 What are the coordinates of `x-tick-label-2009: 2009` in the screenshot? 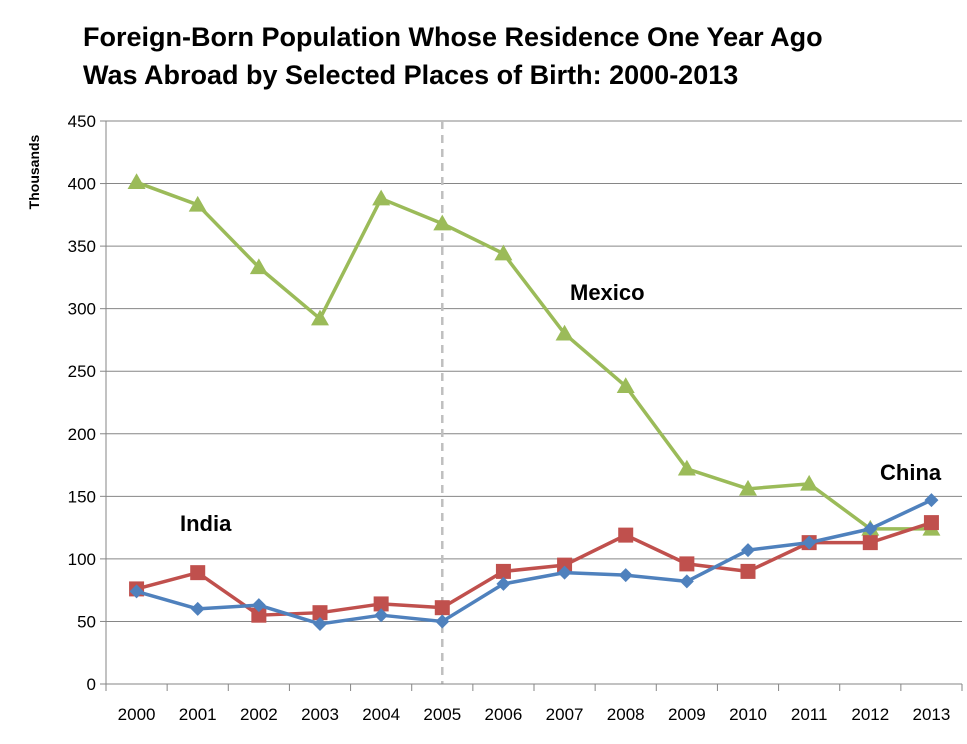 It's located at (687, 714).